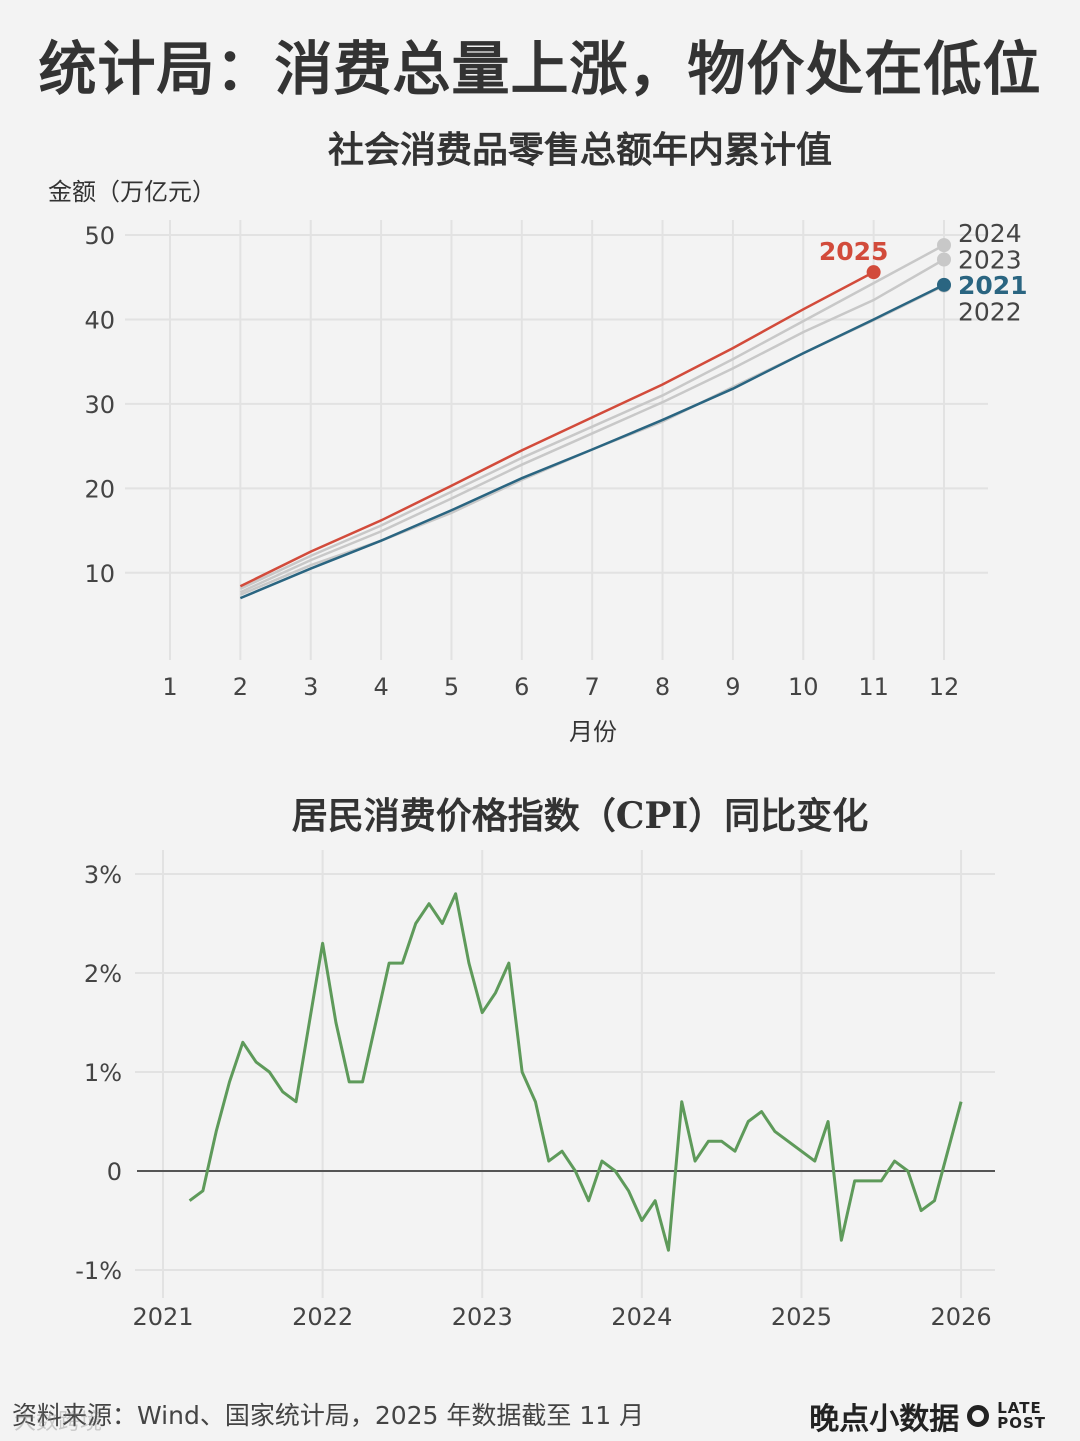  What do you see at coordinates (990, 312) in the screenshot?
I see `series-label-2022: 2022` at bounding box center [990, 312].